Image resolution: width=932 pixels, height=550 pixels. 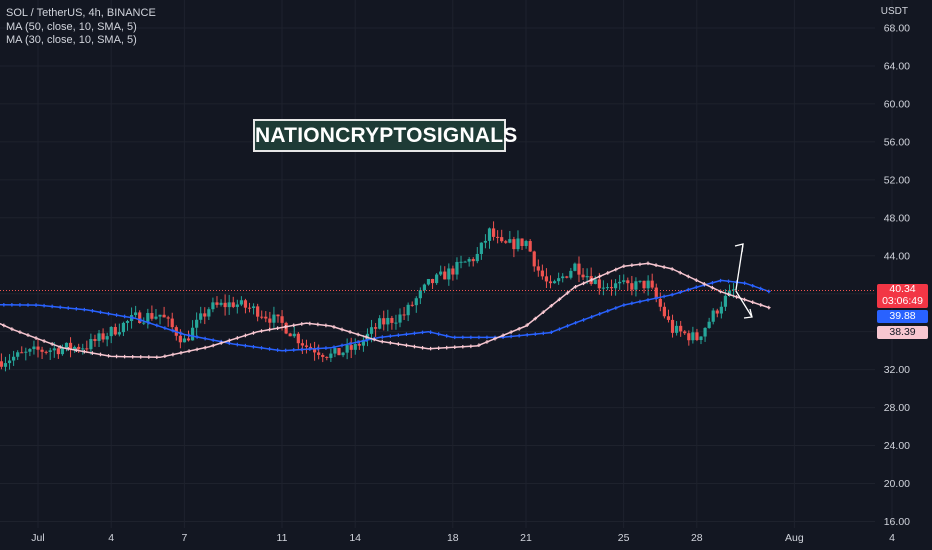 I want to click on symbol-title: SOL / TetherUS, 4h, BINANCE, so click(x=81, y=13).